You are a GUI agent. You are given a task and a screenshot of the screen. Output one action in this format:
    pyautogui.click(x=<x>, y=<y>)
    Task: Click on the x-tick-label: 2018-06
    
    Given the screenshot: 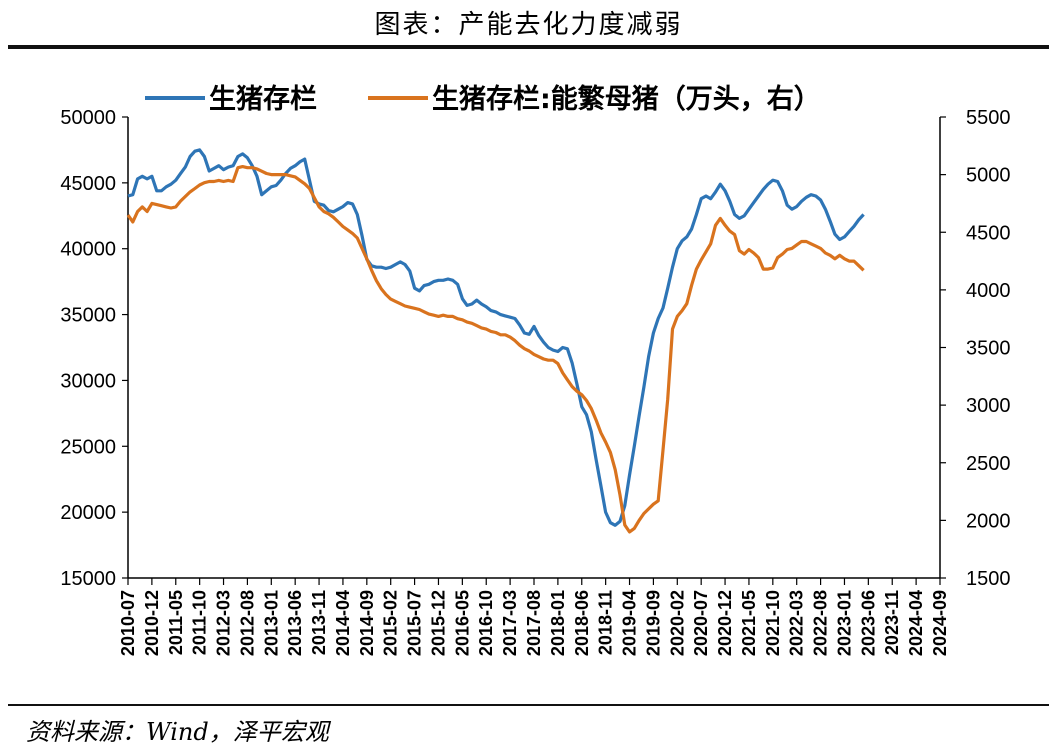 What is the action you would take?
    pyautogui.click(x=582, y=623)
    